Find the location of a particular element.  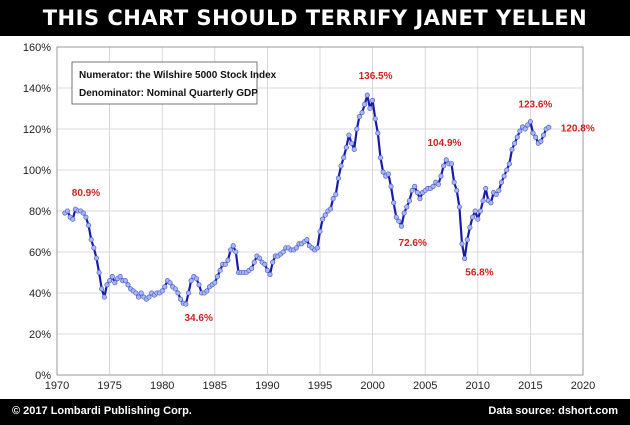

note-denominator: Denominator: Nominal Quarterly GDP is located at coordinates (168, 93).